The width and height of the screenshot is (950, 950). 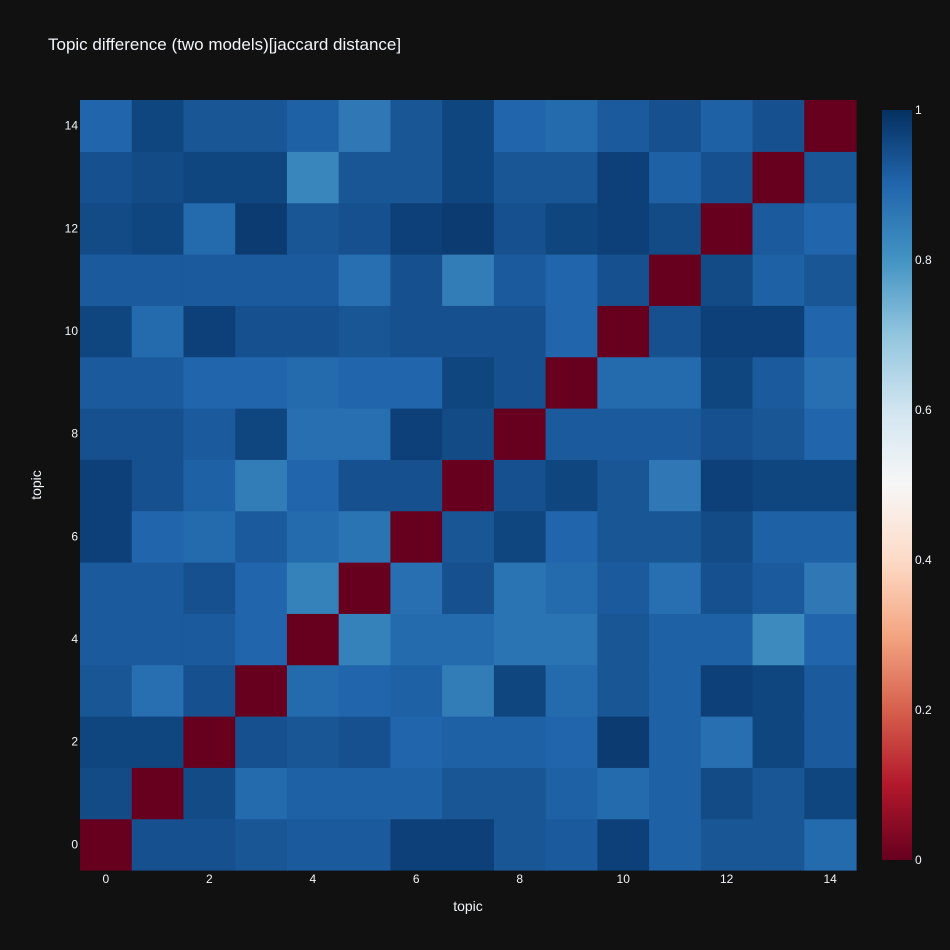 What do you see at coordinates (918, 860) in the screenshot?
I see `colorbar-tick-label: 0` at bounding box center [918, 860].